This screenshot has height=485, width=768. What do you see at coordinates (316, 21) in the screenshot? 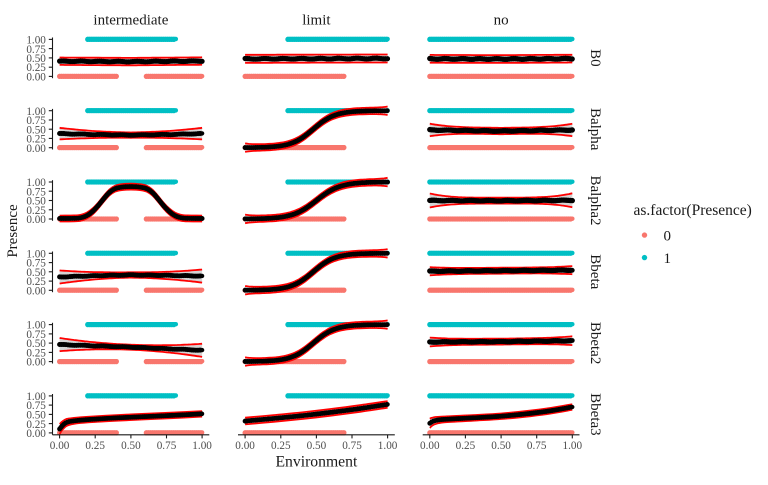
I see `svg-text: limit` at bounding box center [316, 21].